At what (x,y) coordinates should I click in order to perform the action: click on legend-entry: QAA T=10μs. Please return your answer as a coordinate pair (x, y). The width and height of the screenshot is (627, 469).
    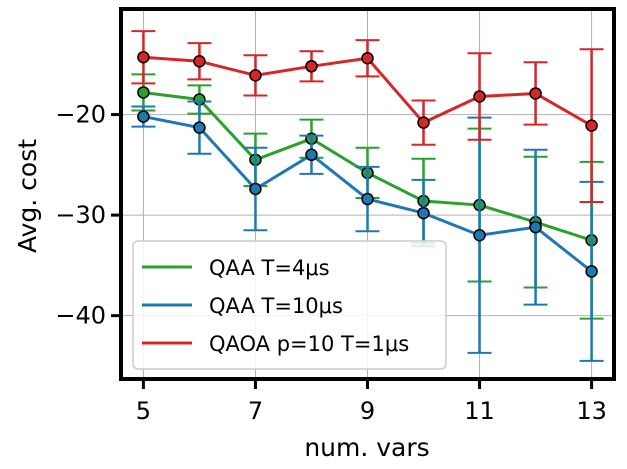
    Looking at the image, I should click on (242, 306).